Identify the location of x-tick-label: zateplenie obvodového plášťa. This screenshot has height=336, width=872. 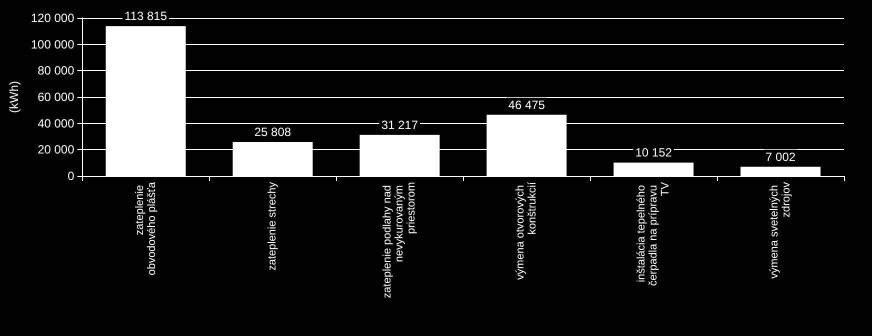
(146, 228).